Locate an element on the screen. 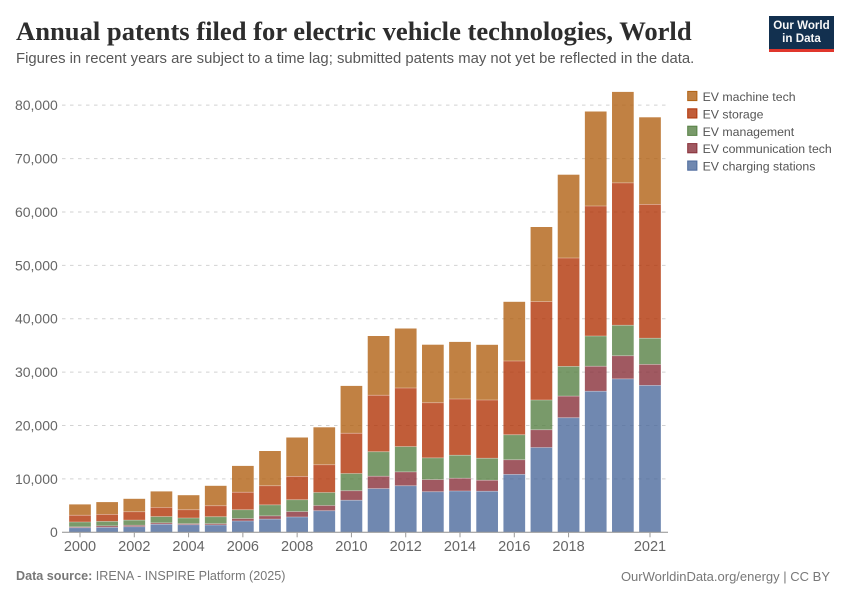 This screenshot has width=850, height=600. svg-text: EV communication tech is located at coordinates (767, 149).